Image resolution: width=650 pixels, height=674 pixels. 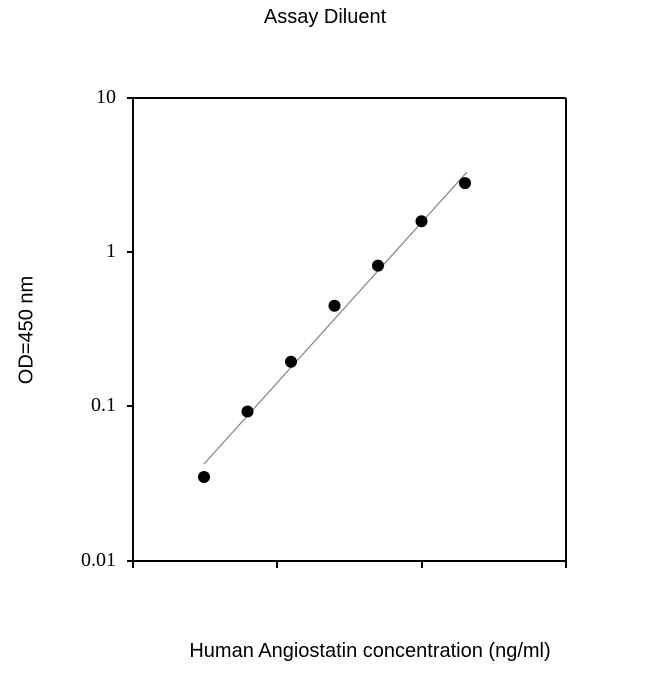 I want to click on y-tick-1: 1, so click(x=111, y=251).